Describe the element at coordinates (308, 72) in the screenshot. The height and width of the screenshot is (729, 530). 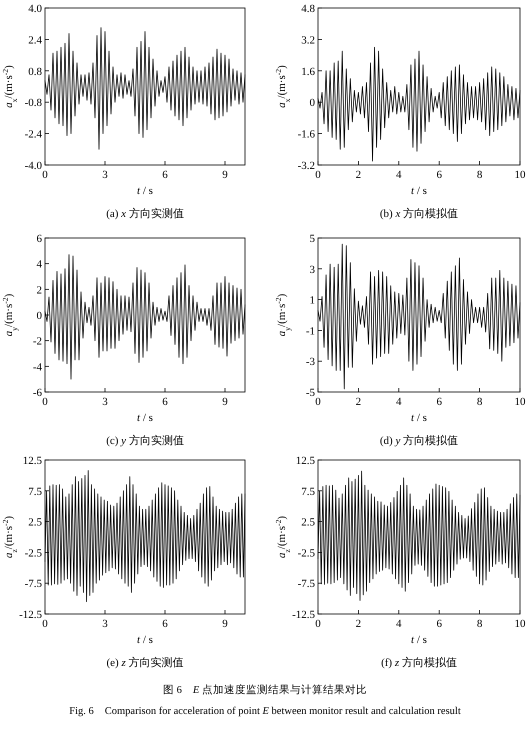
I see `y-tick-label: 1.6` at that location.